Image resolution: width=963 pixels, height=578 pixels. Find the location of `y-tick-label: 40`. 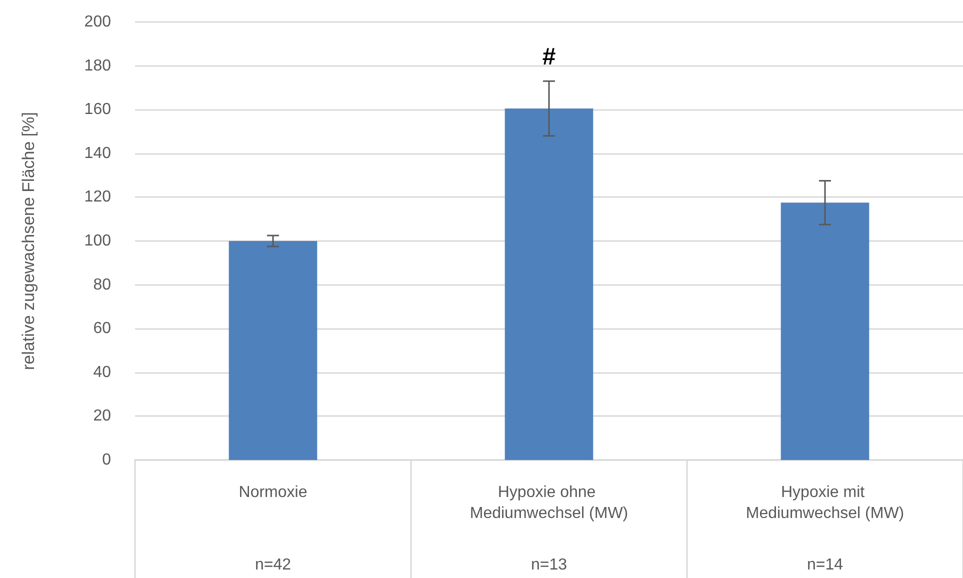

y-tick-label: 40 is located at coordinates (102, 372).